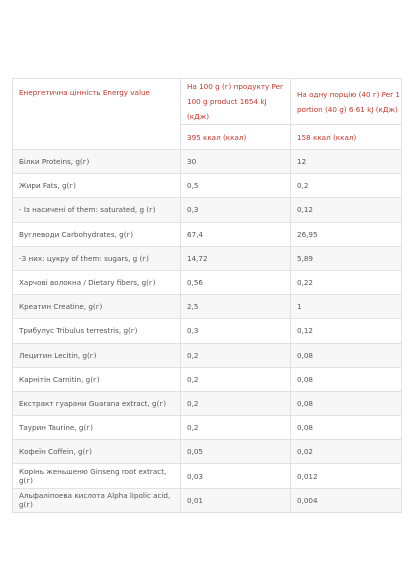 The height and width of the screenshot is (576, 414). Describe the element at coordinates (96, 210) in the screenshot. I see `table-cell: - Із насичені of them: saturated, g (г)` at that location.